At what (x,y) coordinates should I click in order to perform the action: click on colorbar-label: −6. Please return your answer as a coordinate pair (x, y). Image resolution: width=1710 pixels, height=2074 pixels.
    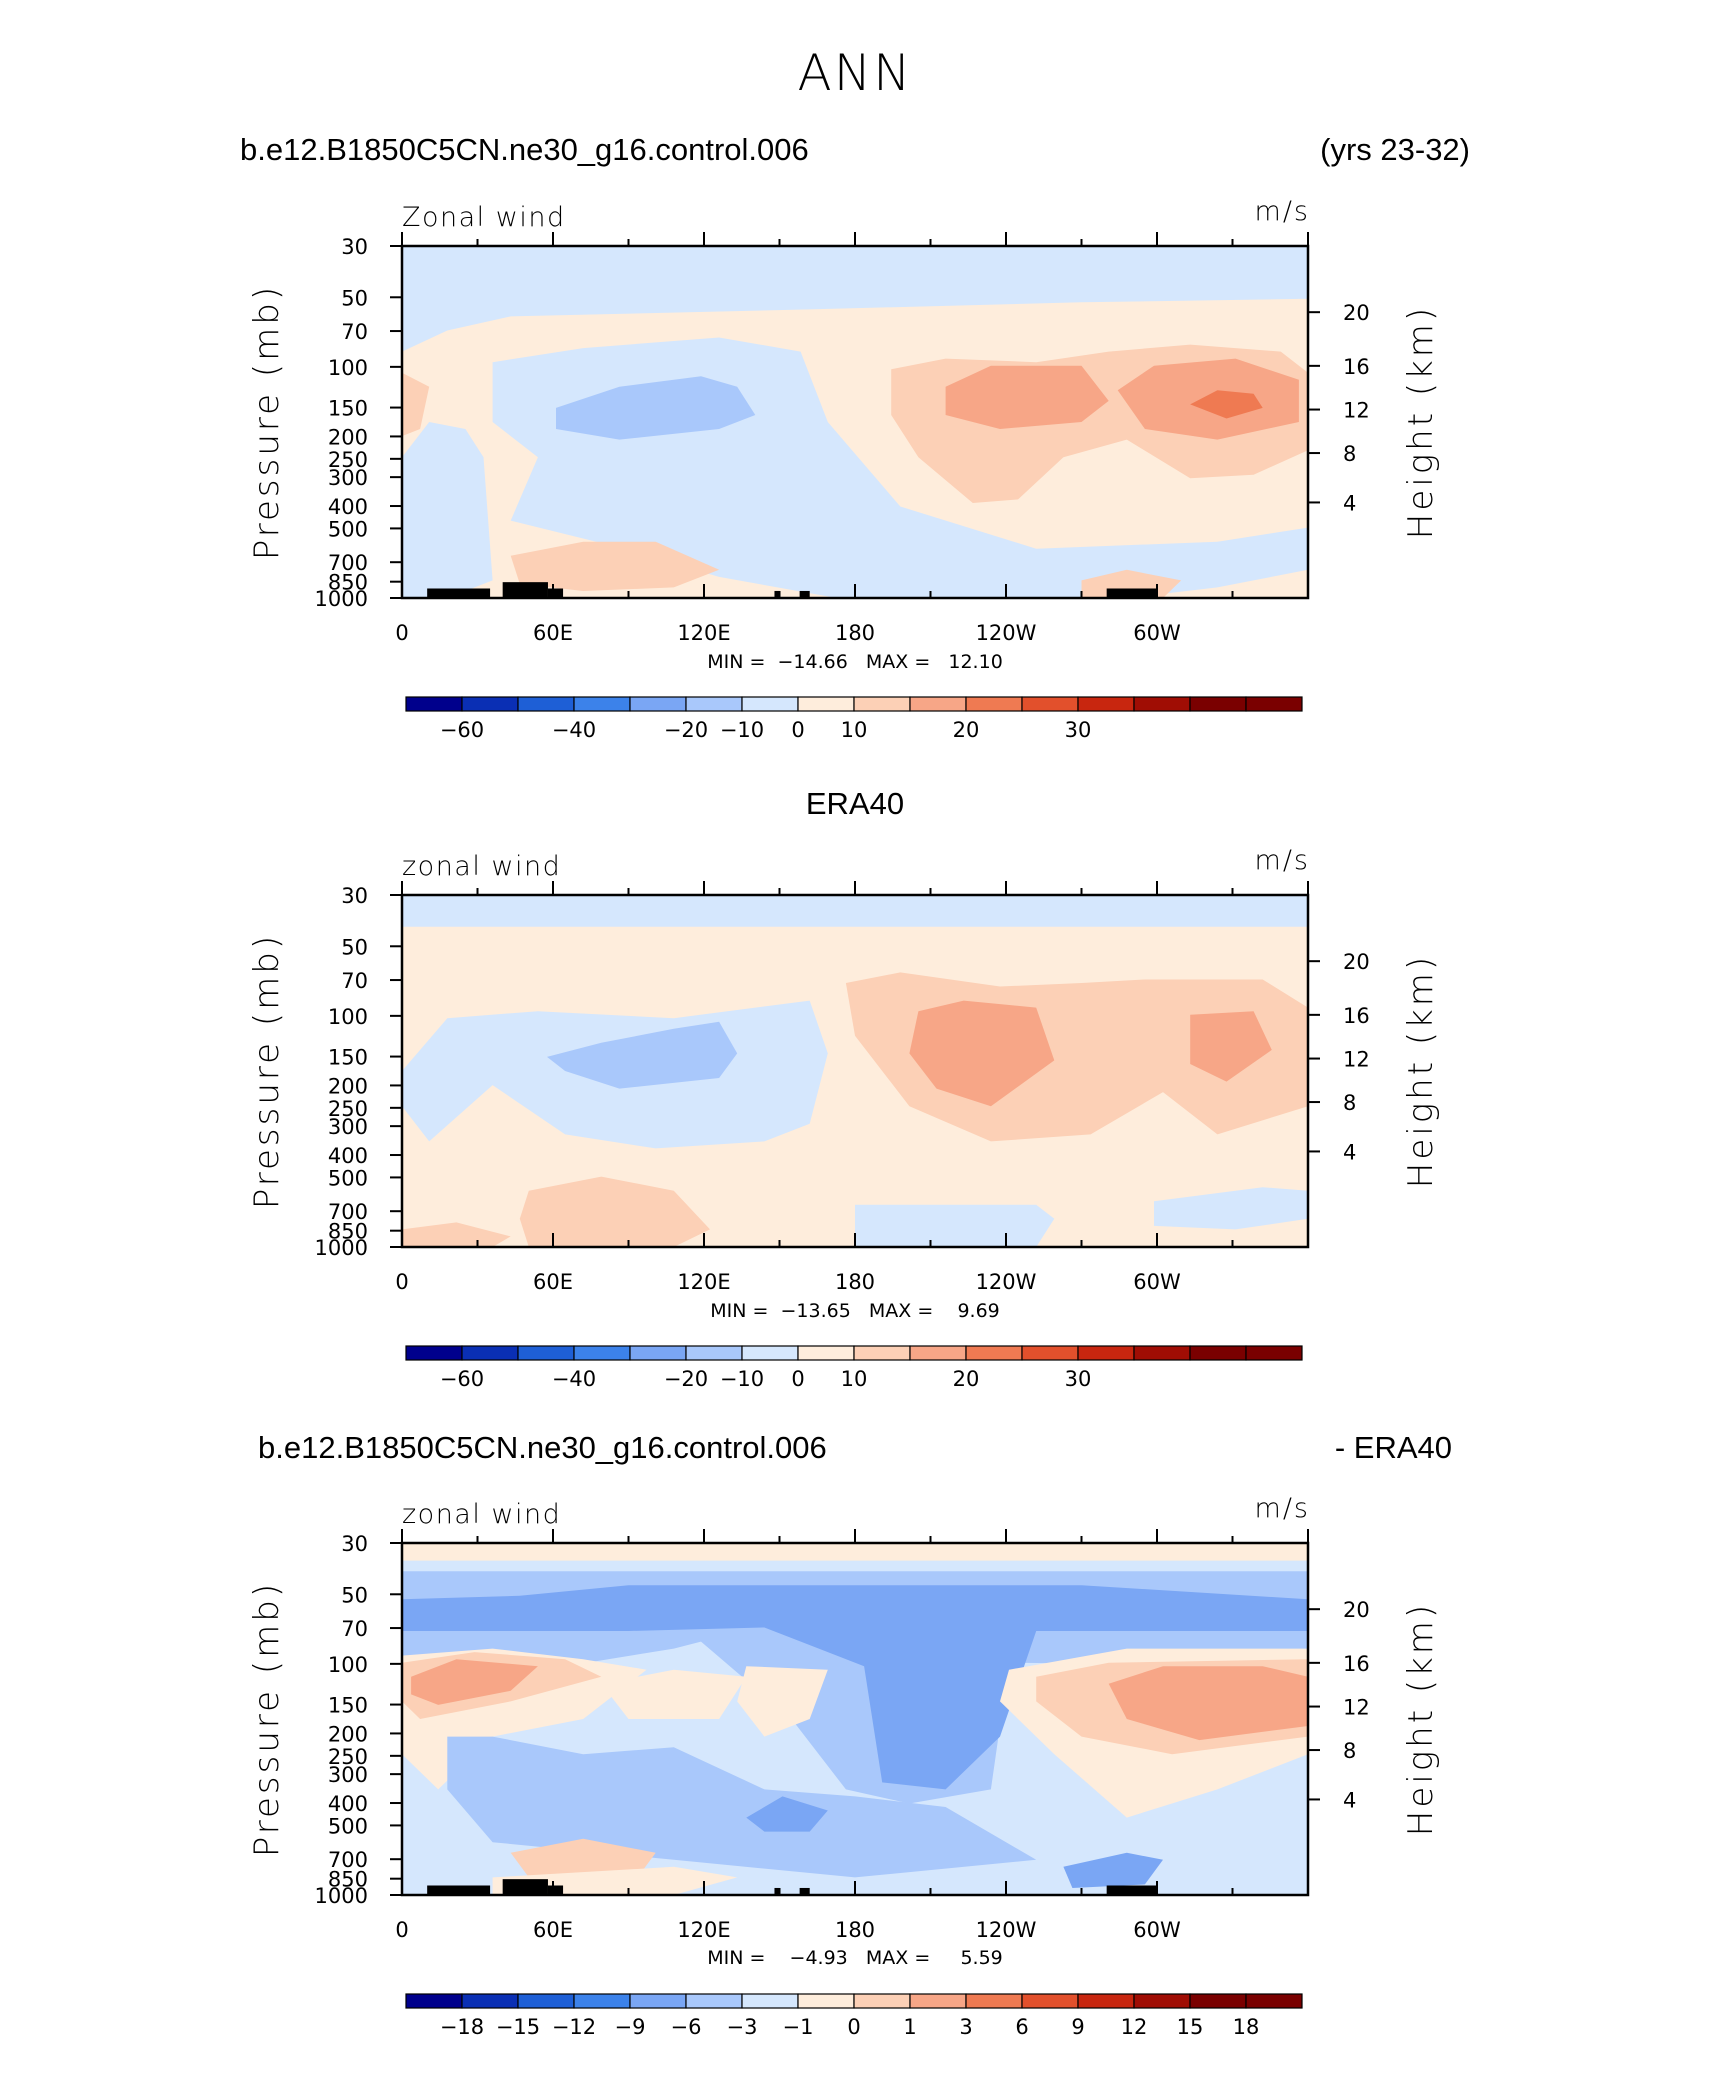
    Looking at the image, I should click on (686, 2027).